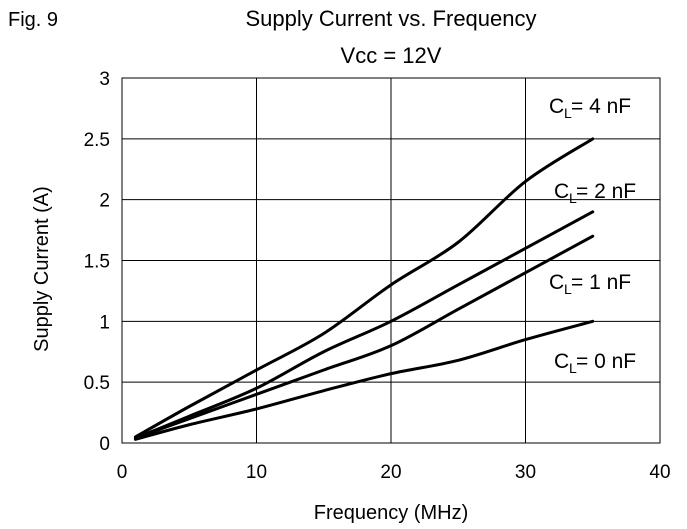 Image resolution: width=687 pixels, height=529 pixels. I want to click on y-tick-label: 3, so click(104, 79).